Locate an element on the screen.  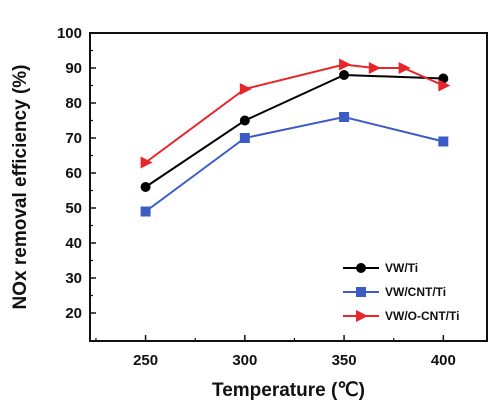
y-tick-label: 60 is located at coordinates (73, 173).